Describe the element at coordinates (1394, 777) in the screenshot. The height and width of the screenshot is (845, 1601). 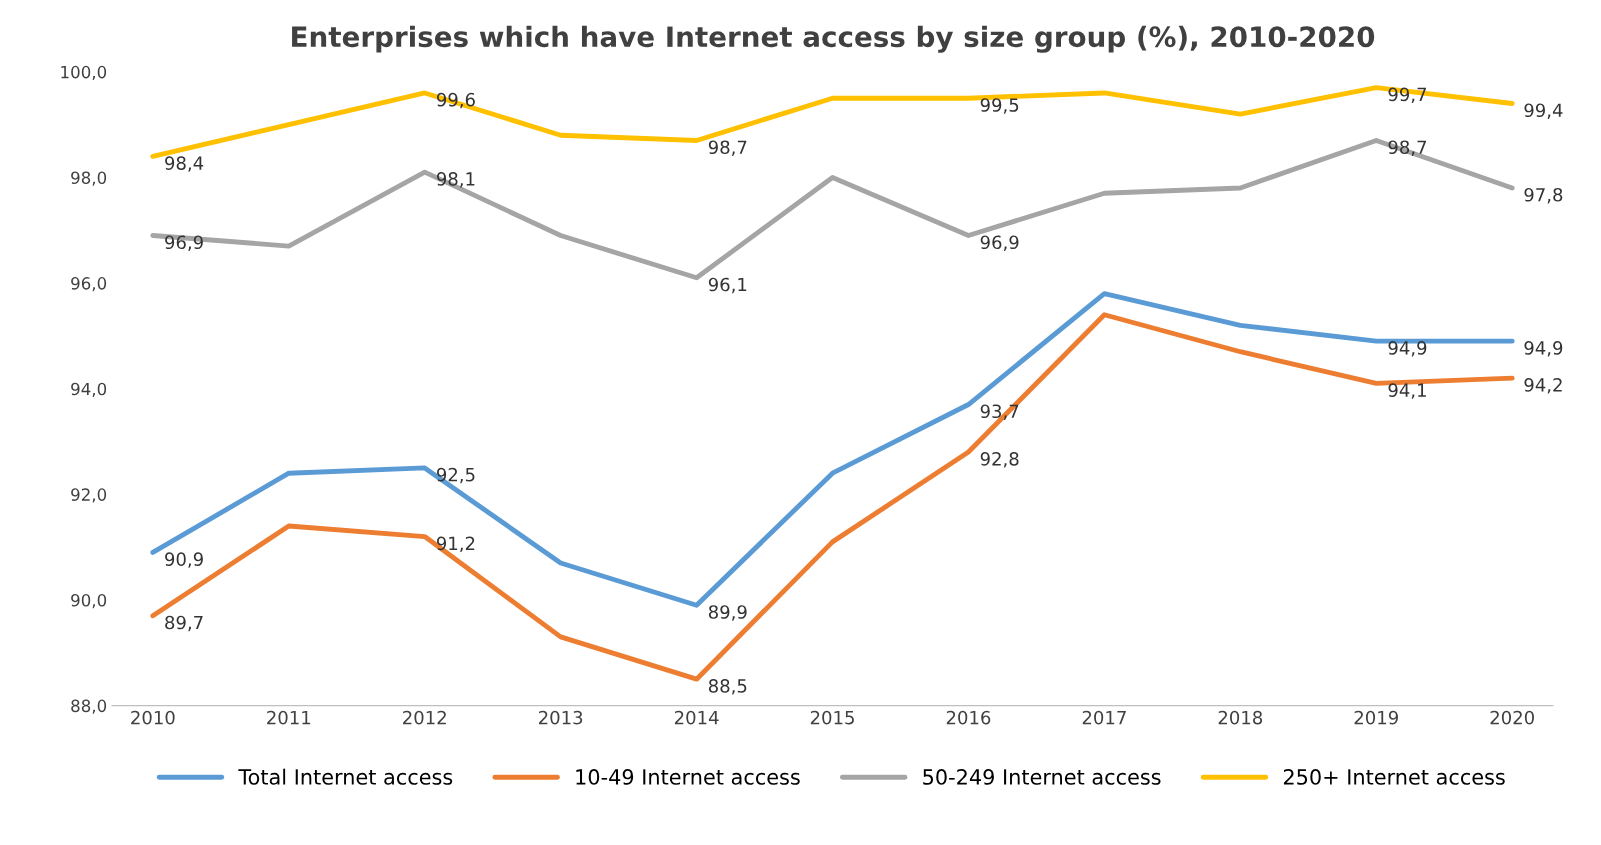
I see `legend-label: 250+ Internet access` at that location.